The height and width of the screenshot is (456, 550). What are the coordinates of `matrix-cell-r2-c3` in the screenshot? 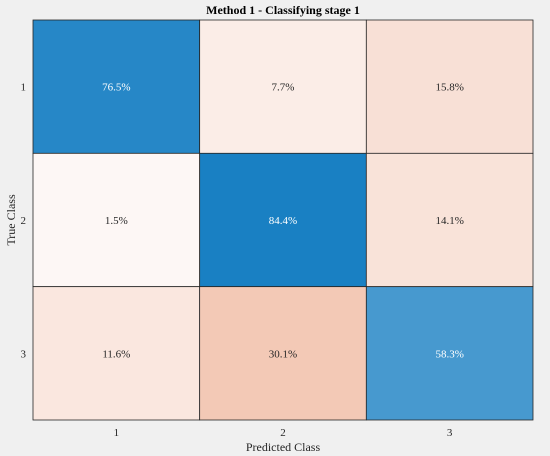 It's located at (449, 220).